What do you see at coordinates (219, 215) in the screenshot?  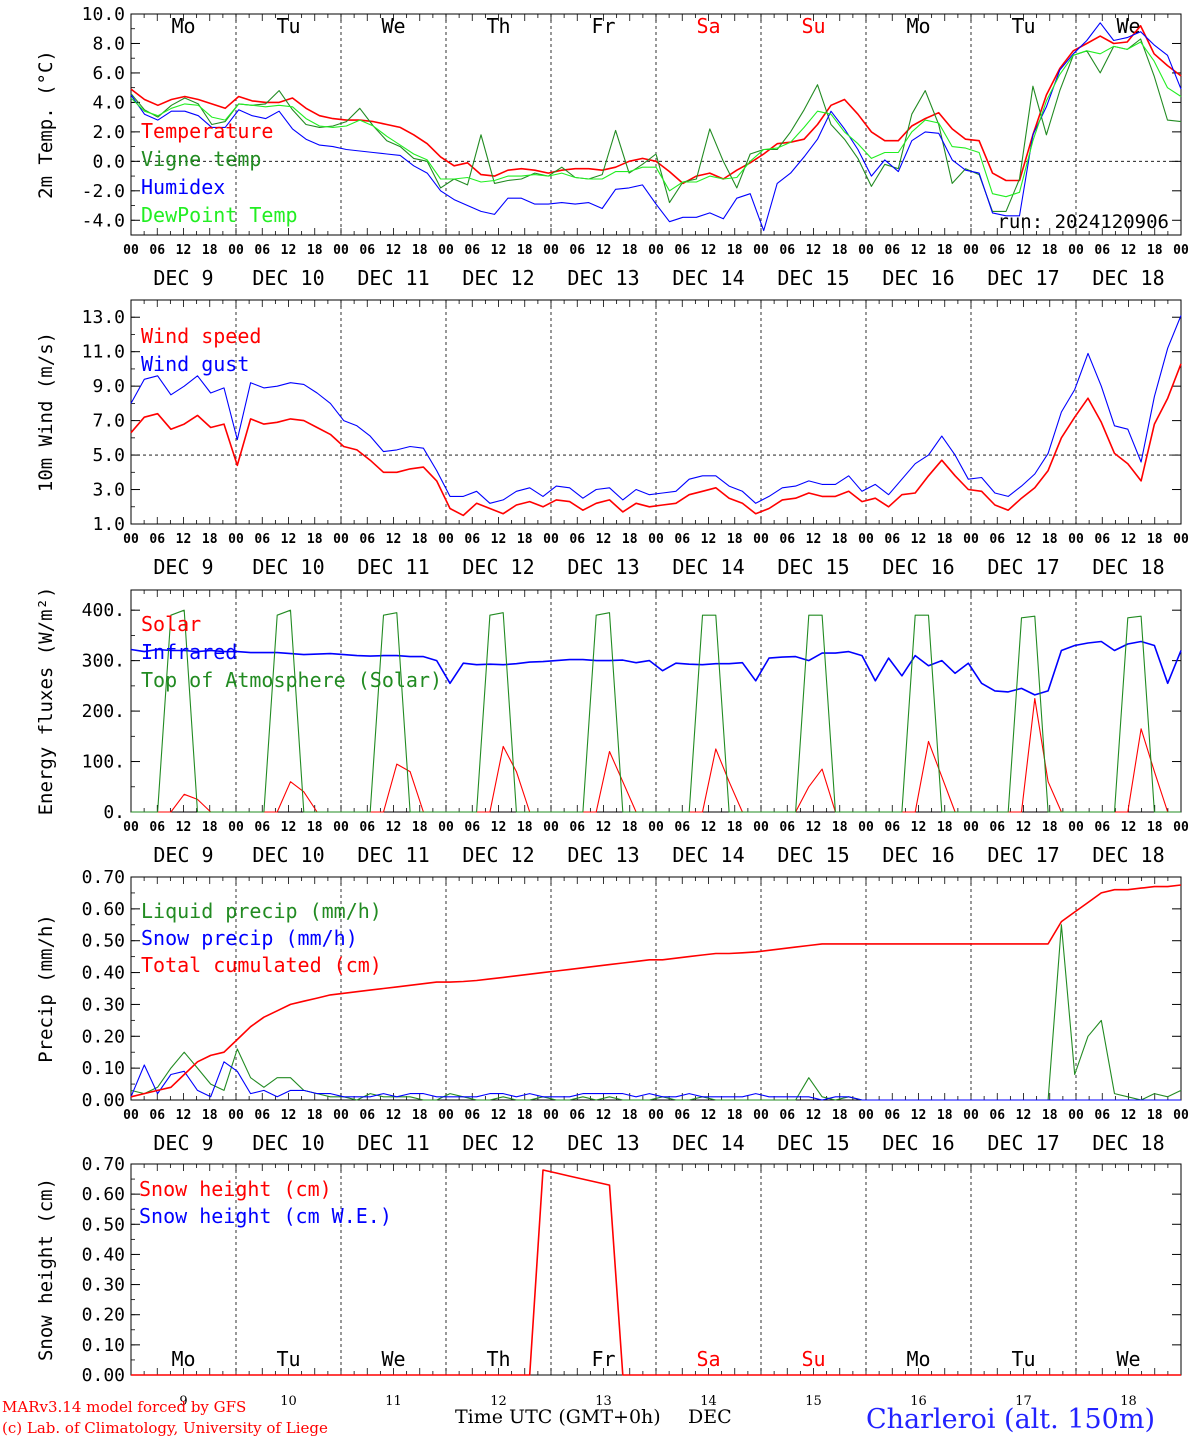 I see `legend-entry: DewPoint Temp` at bounding box center [219, 215].